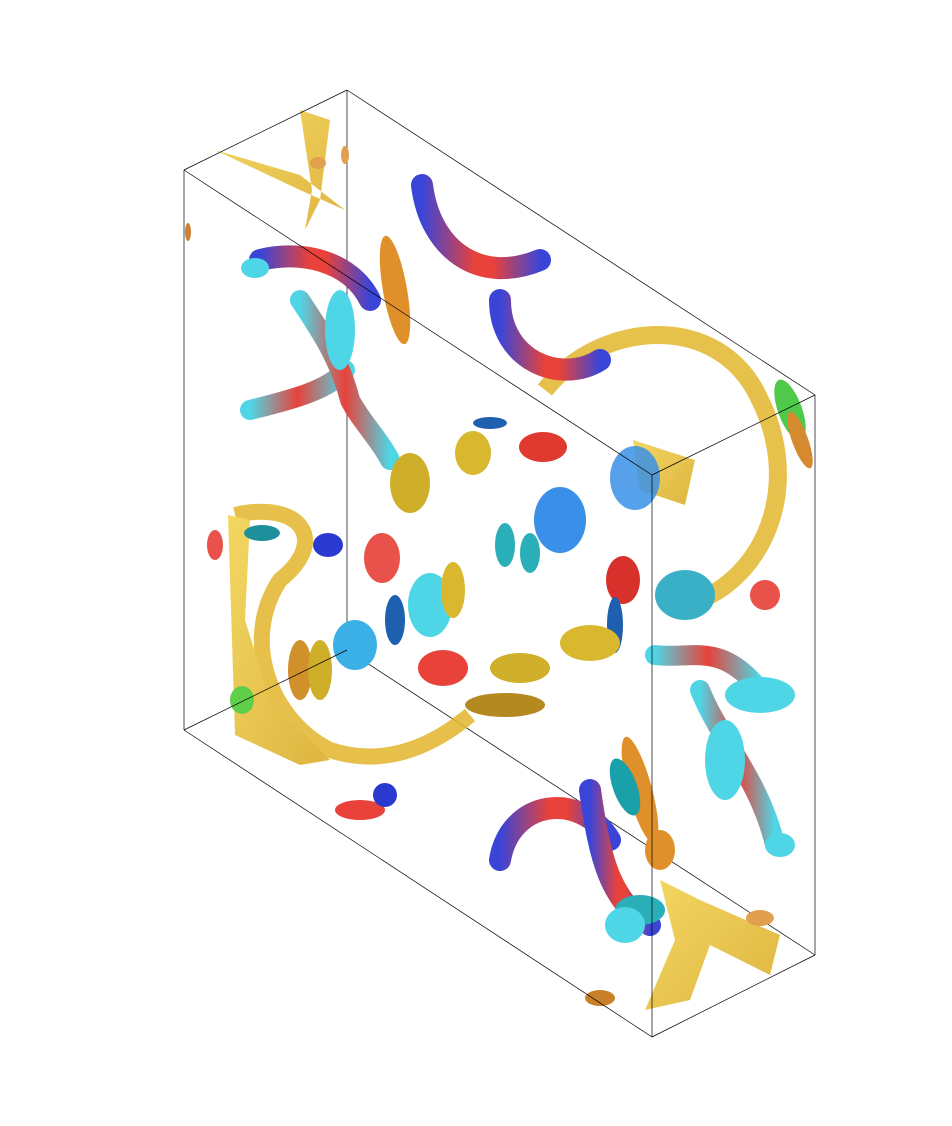  Describe the element at coordinates (550, 335) in the screenshot. I see `arc-center-upper` at that location.